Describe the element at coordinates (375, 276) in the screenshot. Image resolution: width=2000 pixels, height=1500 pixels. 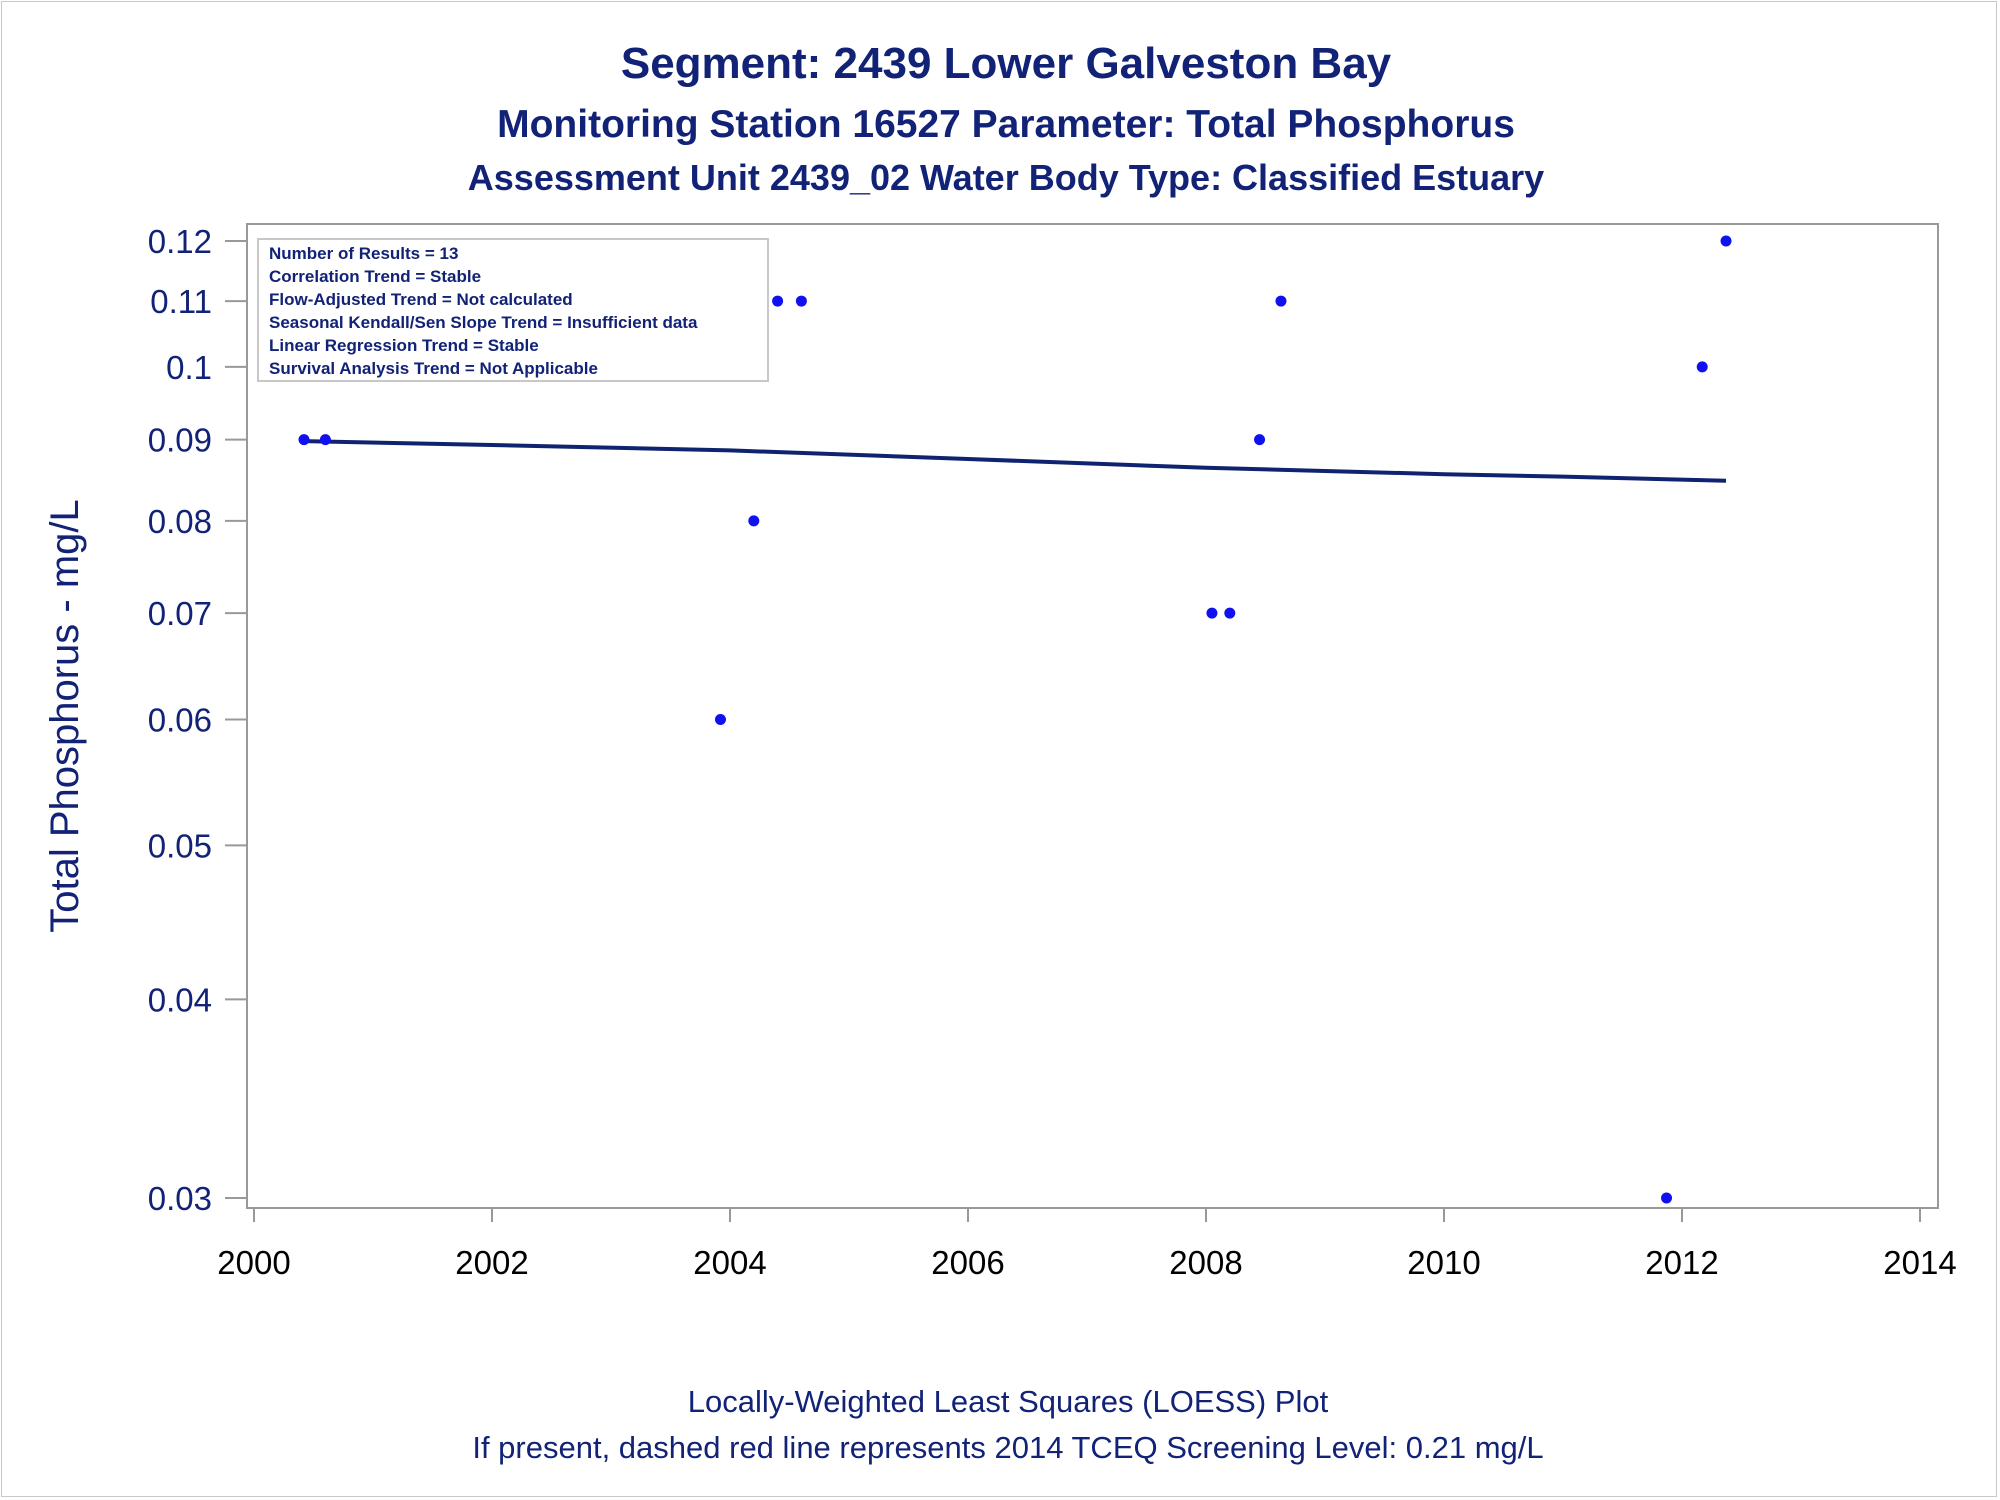
I see `info-line-correlation: Correlation Trend = Stable` at that location.